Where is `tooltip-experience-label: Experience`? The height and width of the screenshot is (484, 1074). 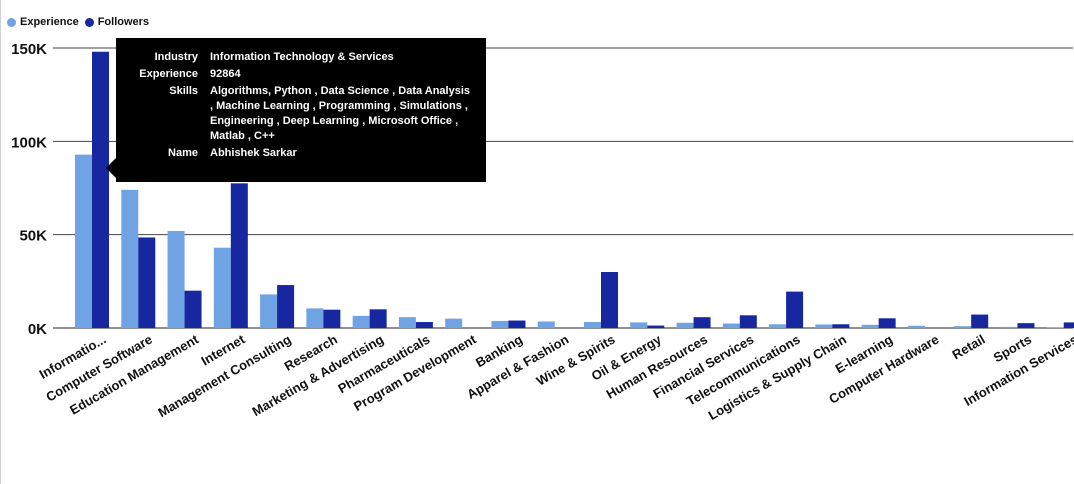
tooltip-experience-label: Experience is located at coordinates (168, 74).